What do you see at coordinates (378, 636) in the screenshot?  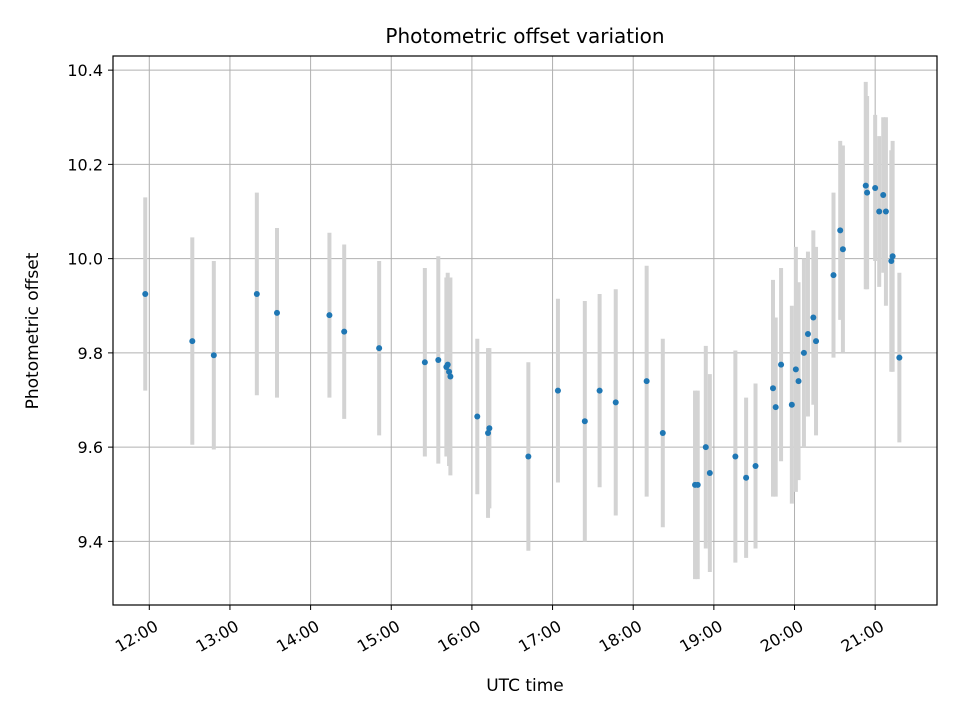 I see `x-tick-label: 15:00` at bounding box center [378, 636].